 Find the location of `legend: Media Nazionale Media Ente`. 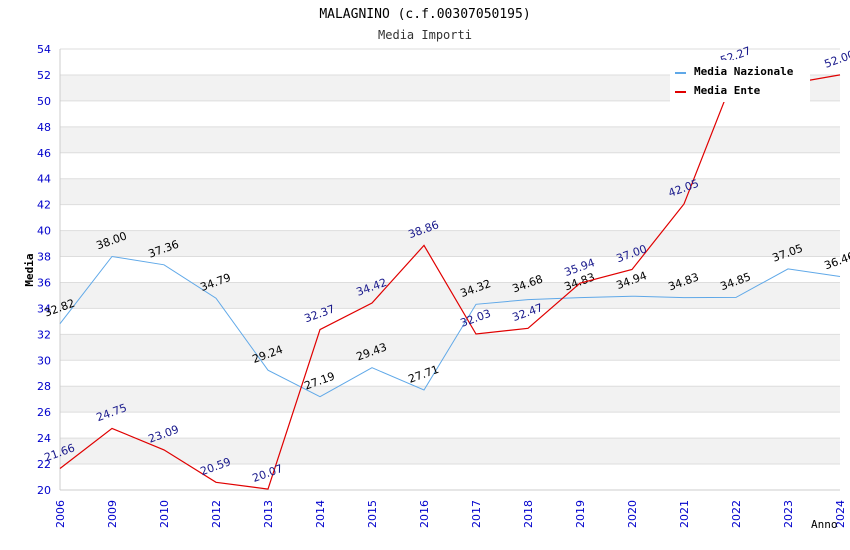

legend: Media Nazionale Media Ente is located at coordinates (740, 81).